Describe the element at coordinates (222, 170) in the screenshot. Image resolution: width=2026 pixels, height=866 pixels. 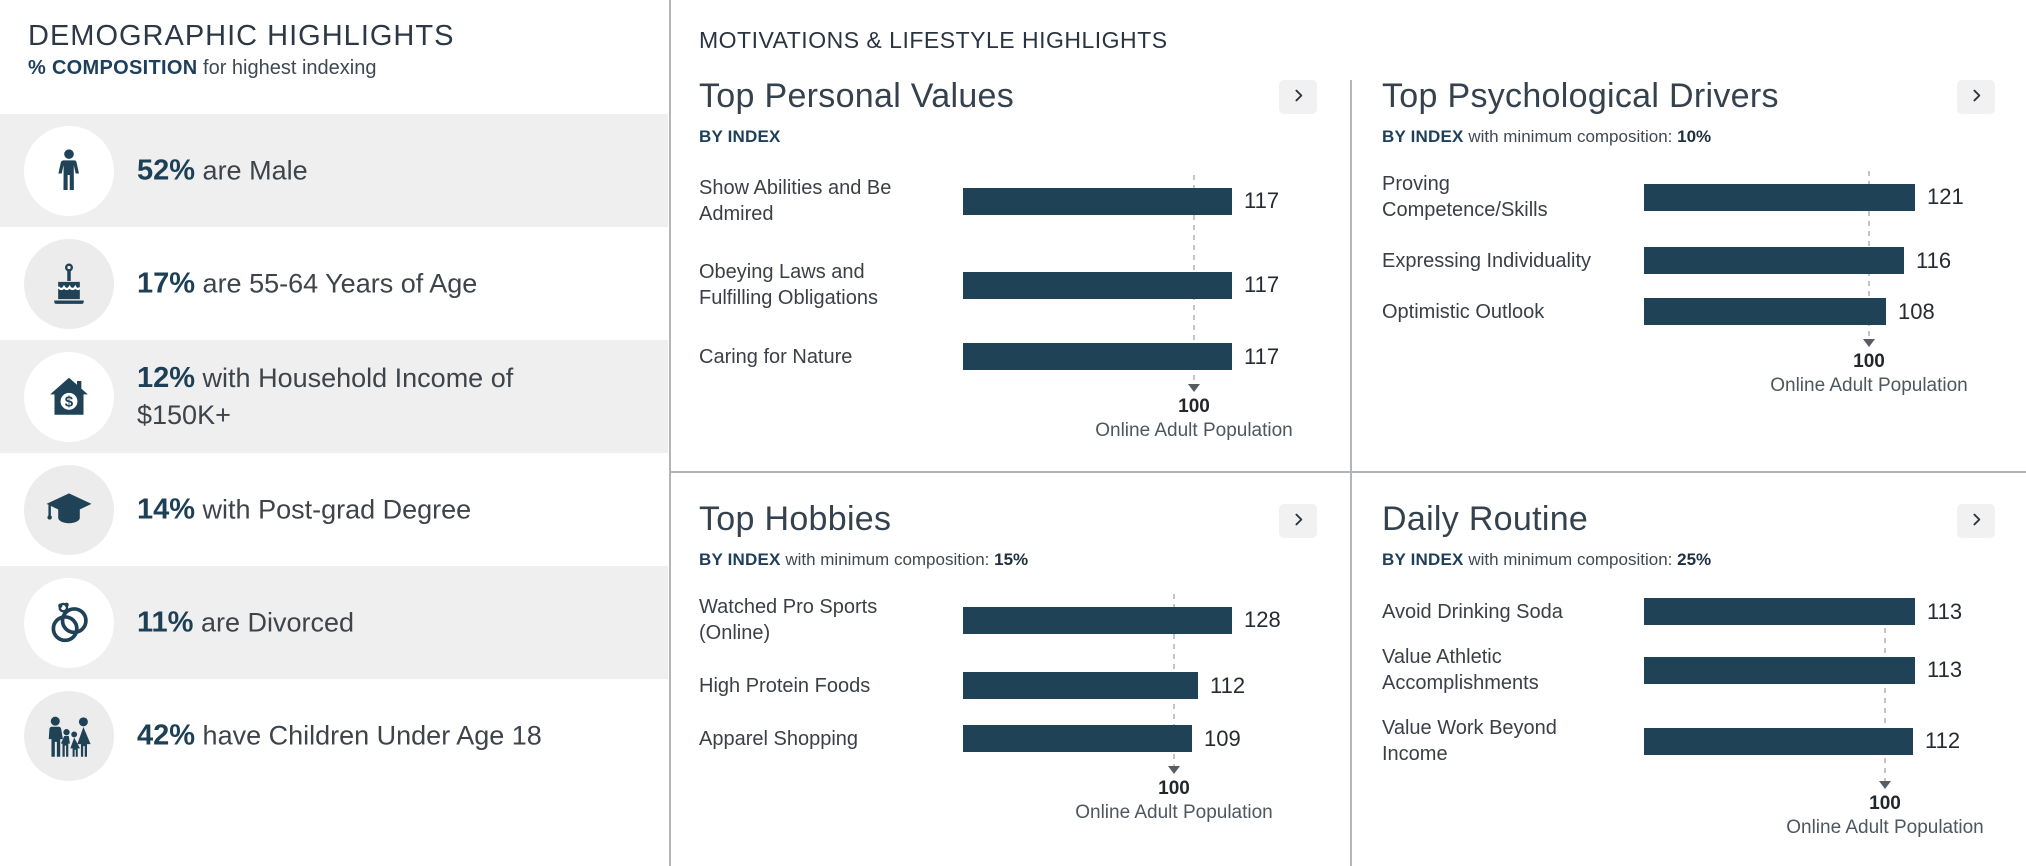
I see `demographic-stat-text: 52% are Male` at that location.